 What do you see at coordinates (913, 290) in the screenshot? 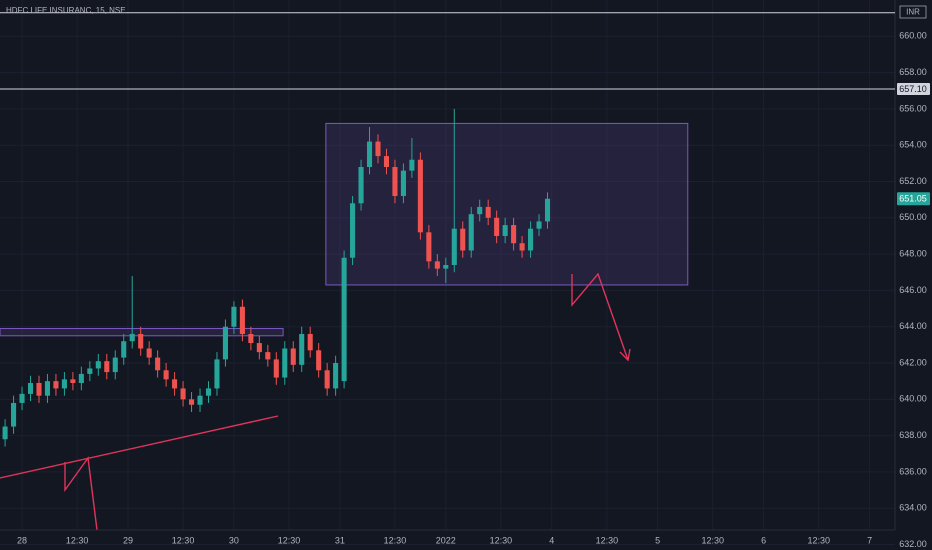
I see `y-tick-label: 646.00` at bounding box center [913, 290].